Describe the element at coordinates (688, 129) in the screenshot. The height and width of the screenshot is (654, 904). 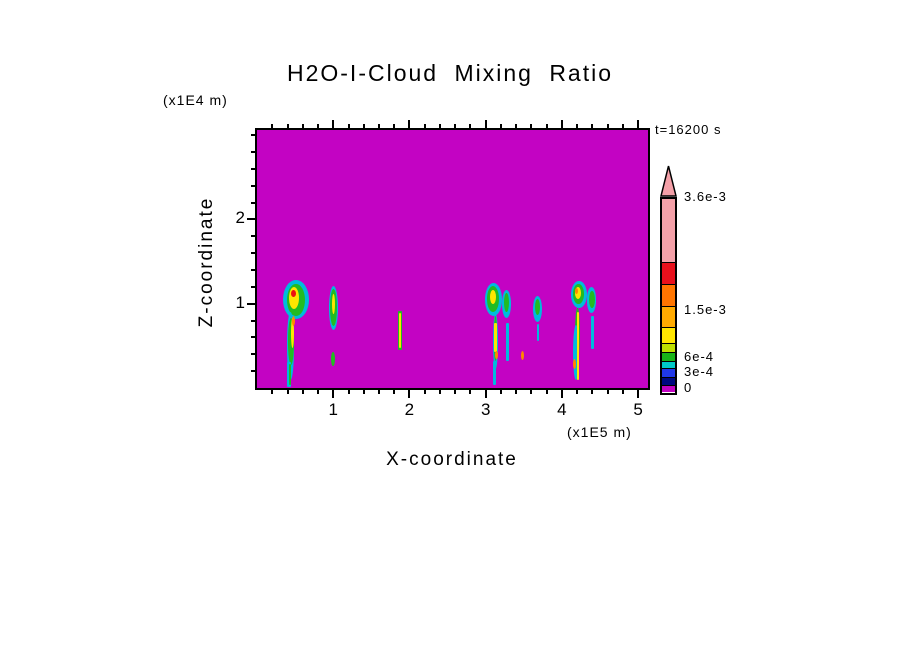
I see `time-annotation: t=16200 s` at that location.